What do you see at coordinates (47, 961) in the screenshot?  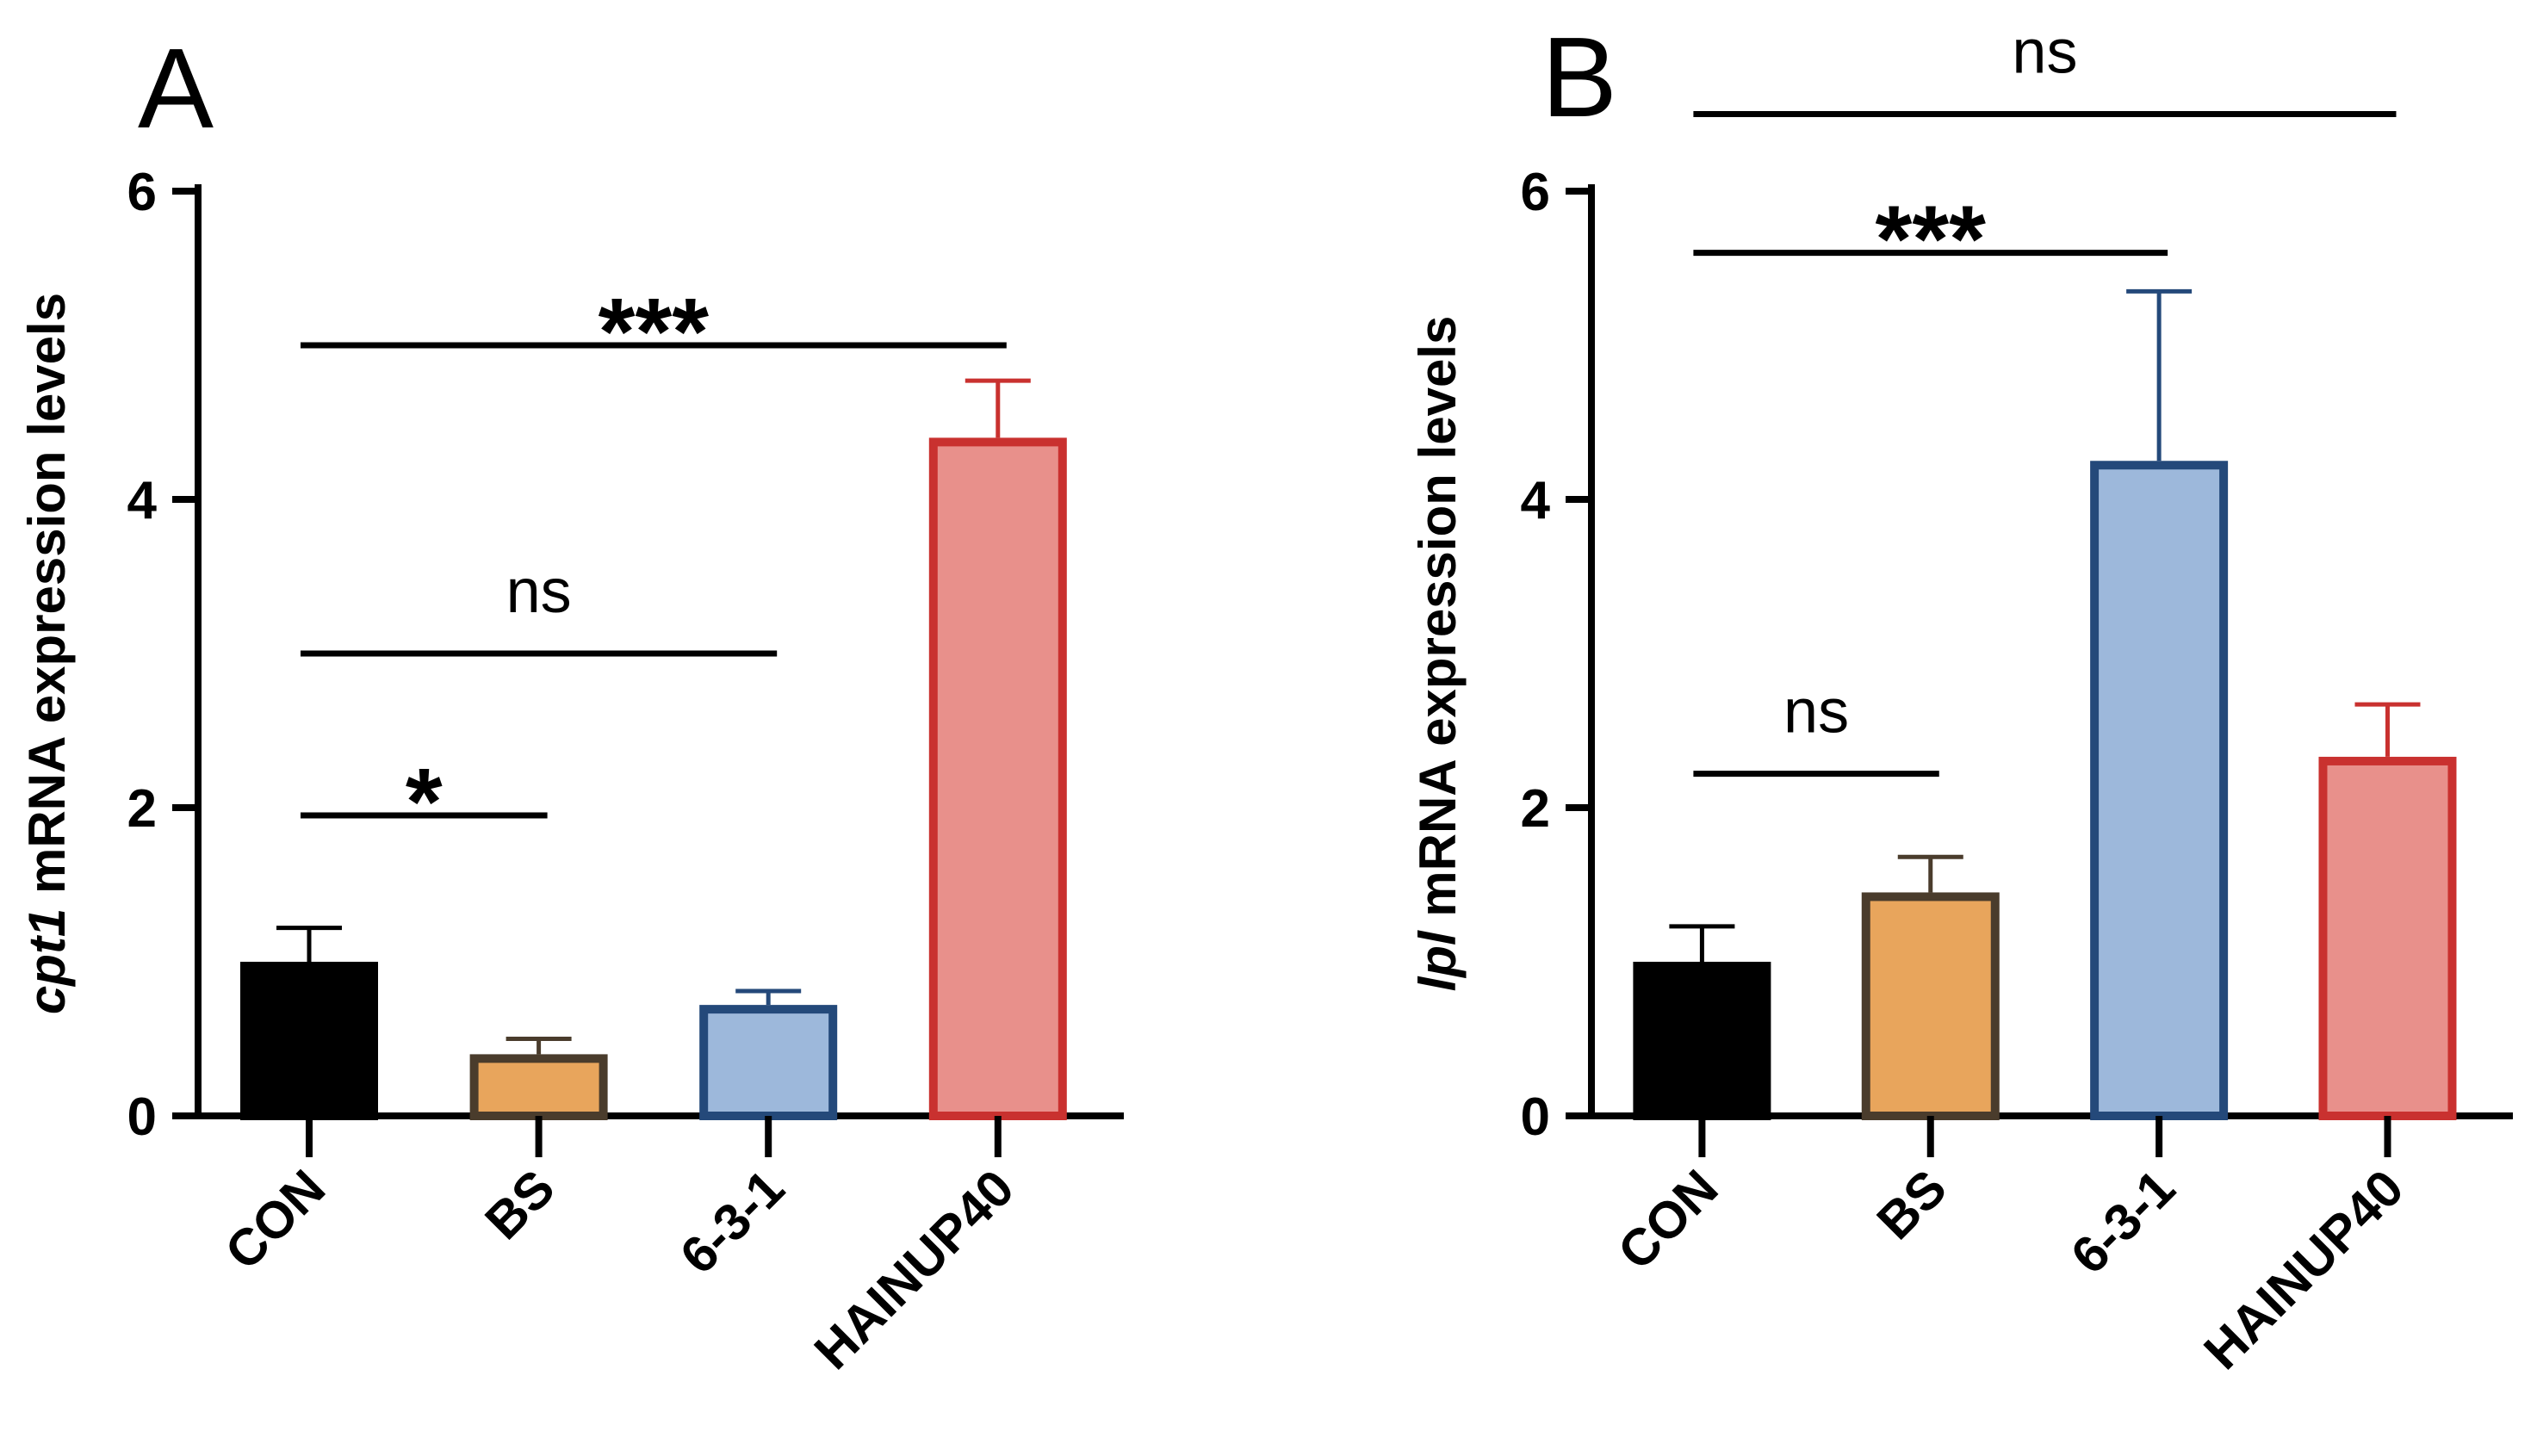 I see `y-axis-label-gene: cpt1` at bounding box center [47, 961].